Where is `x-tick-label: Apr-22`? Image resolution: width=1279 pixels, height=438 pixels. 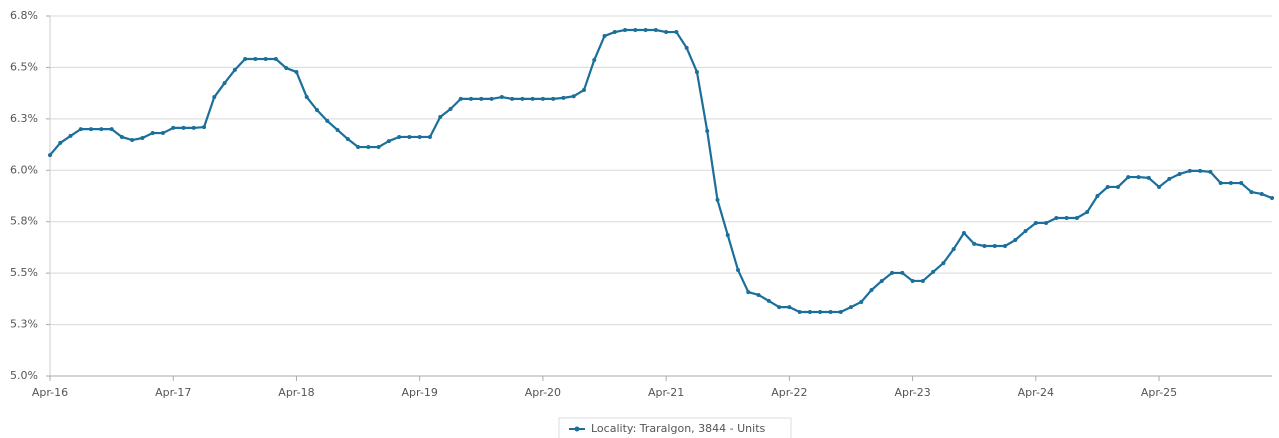
x-tick-label: Apr-22 is located at coordinates (789, 392).